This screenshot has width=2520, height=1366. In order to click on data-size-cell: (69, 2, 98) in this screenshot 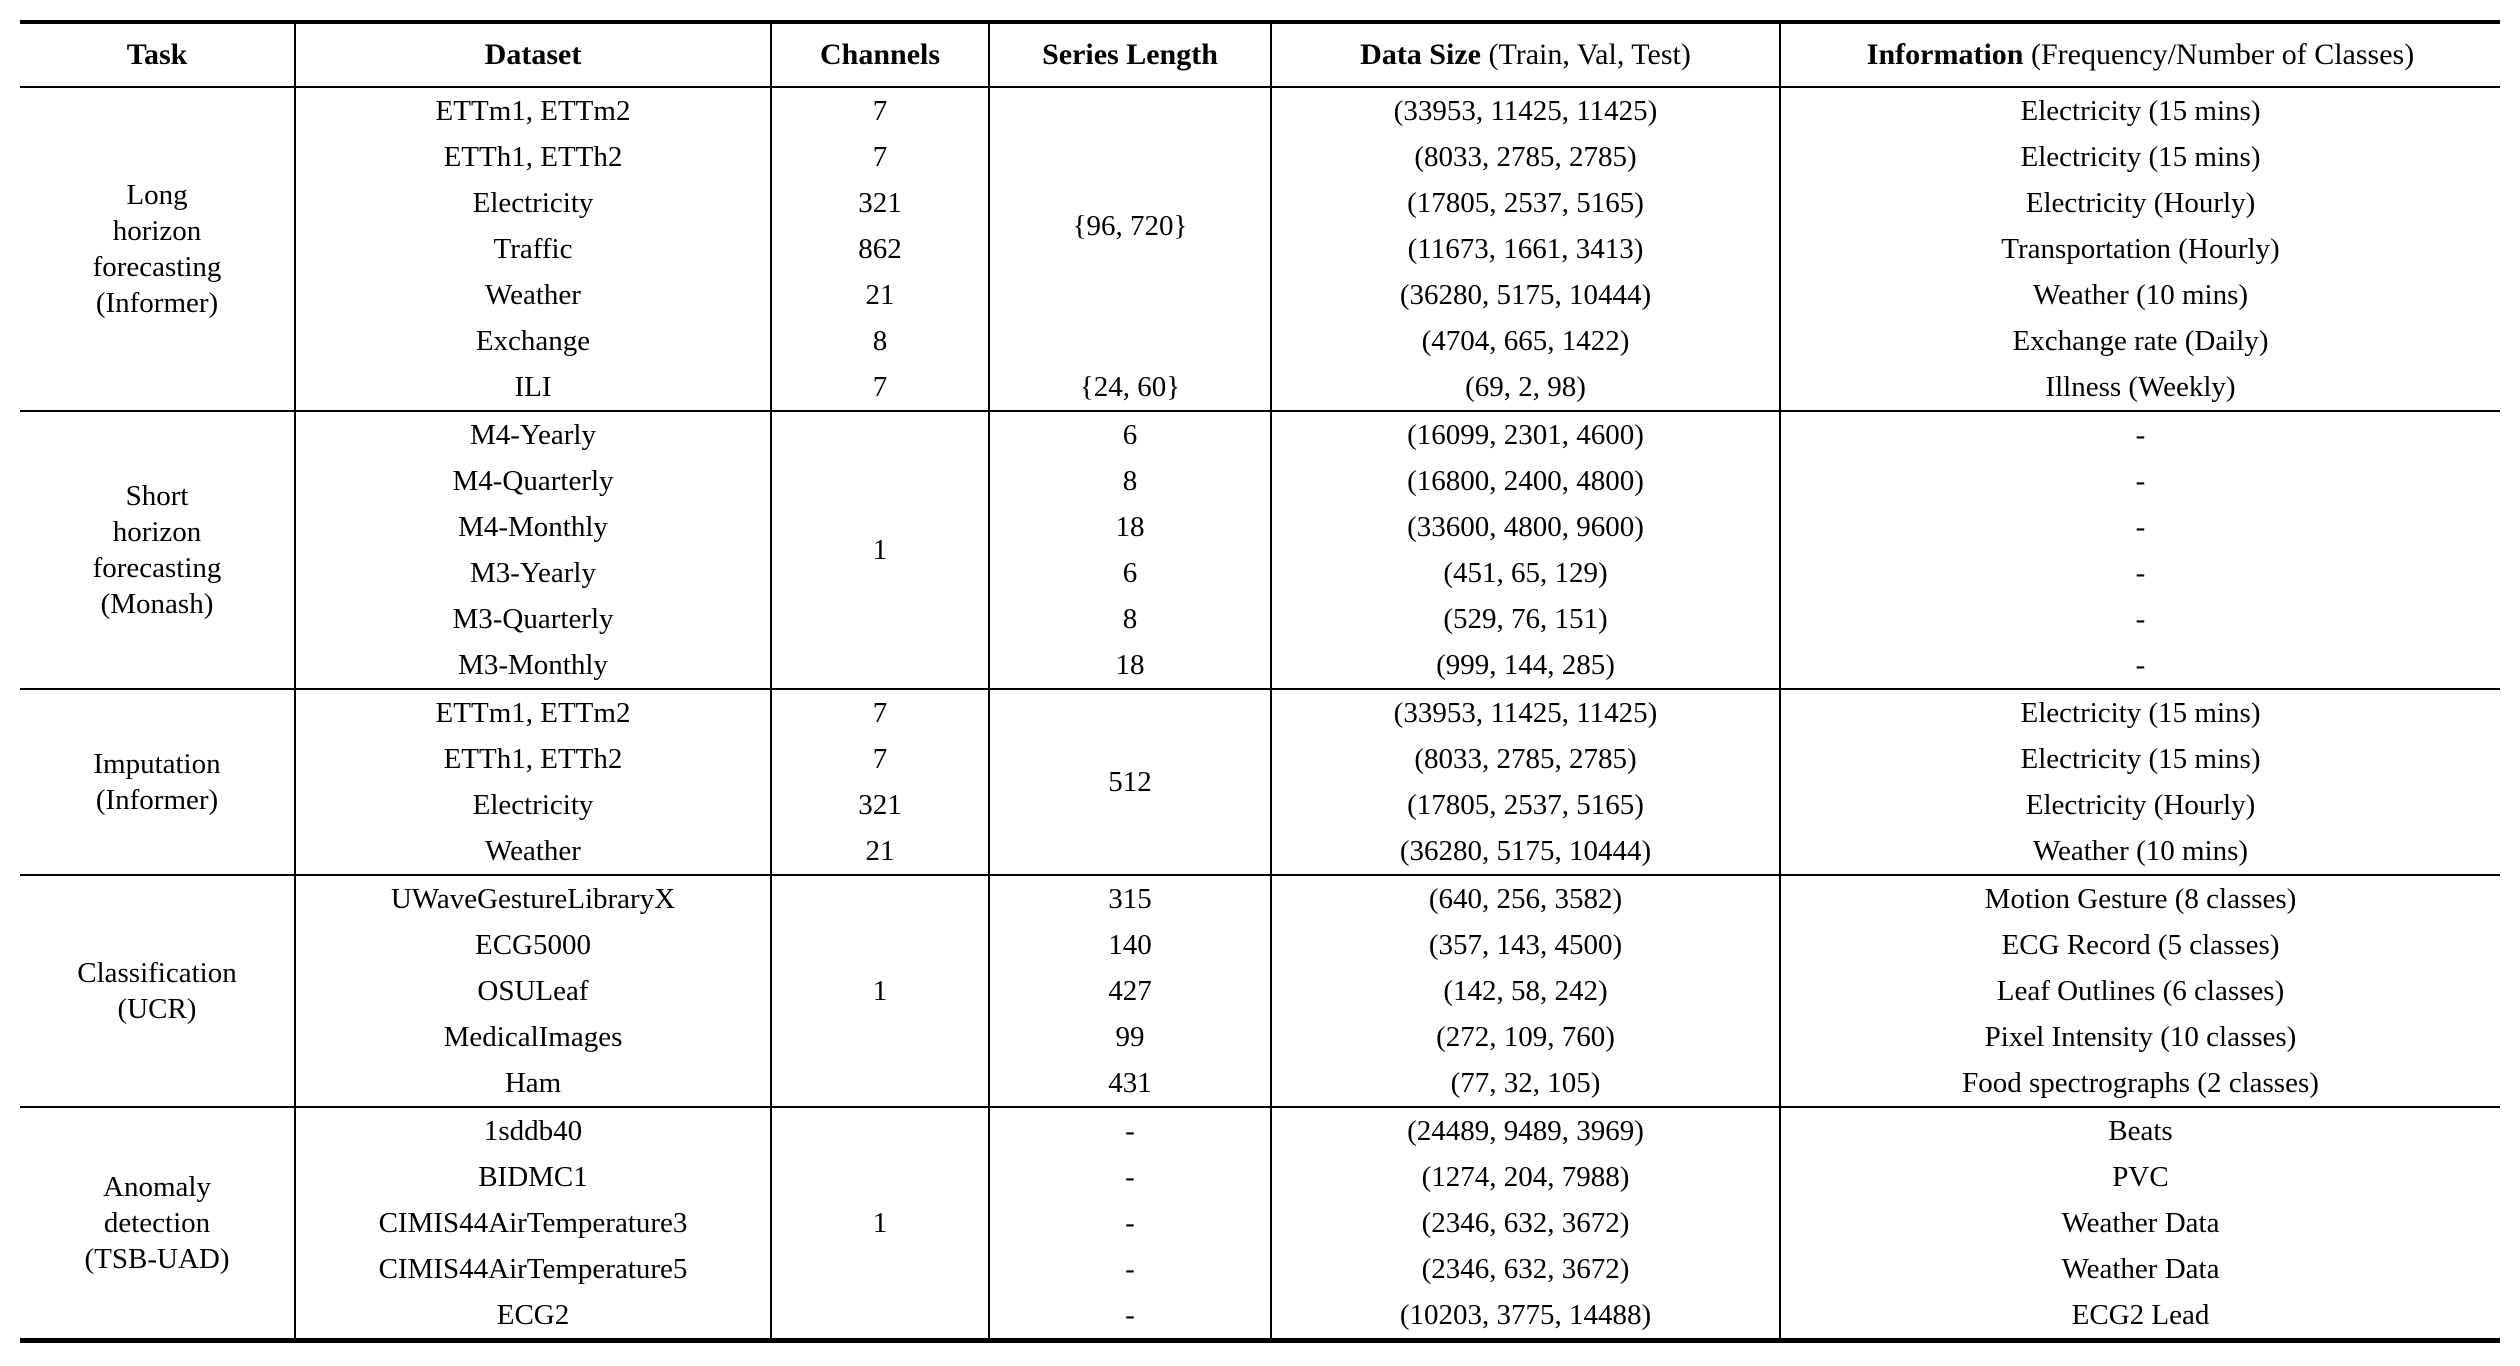, I will do `click(1525, 387)`.